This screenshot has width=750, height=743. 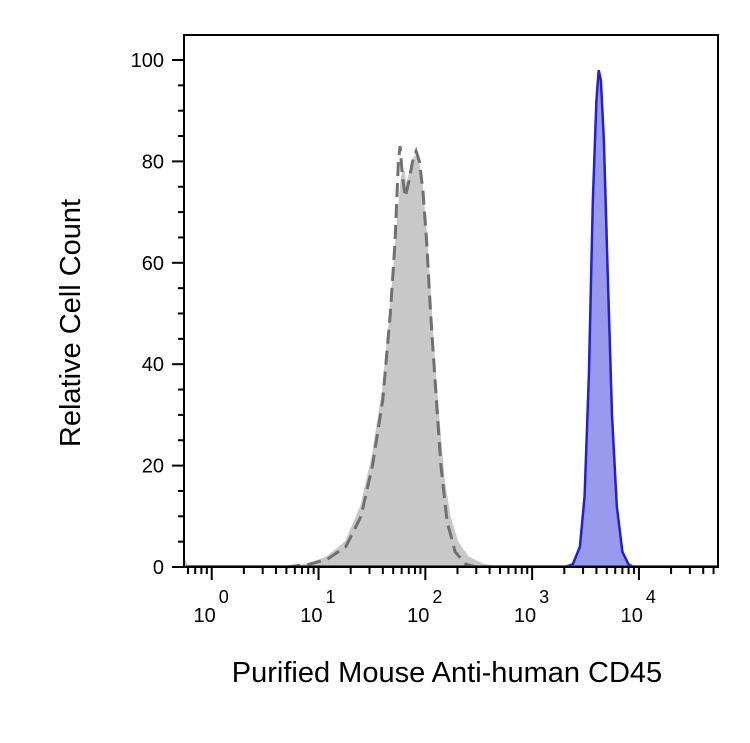 What do you see at coordinates (153, 162) in the screenshot?
I see `y-tick-label: 80` at bounding box center [153, 162].